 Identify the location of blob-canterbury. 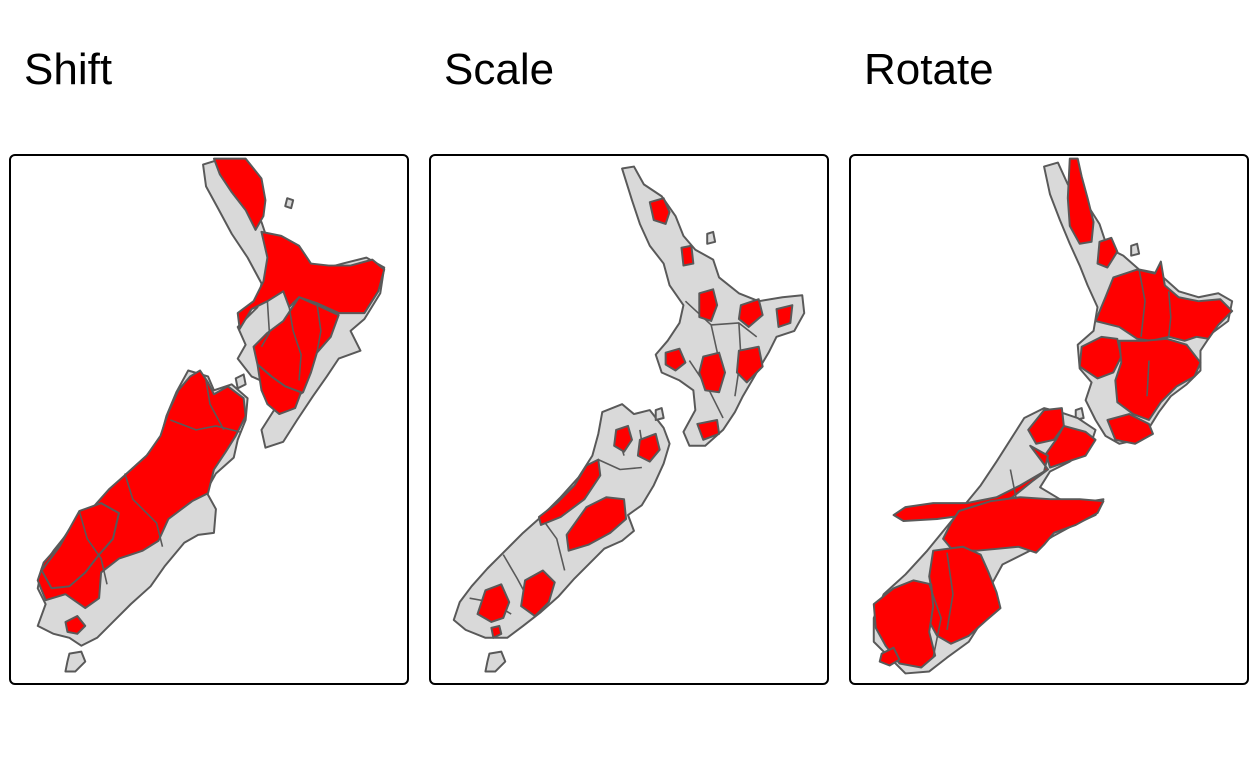
(596, 524).